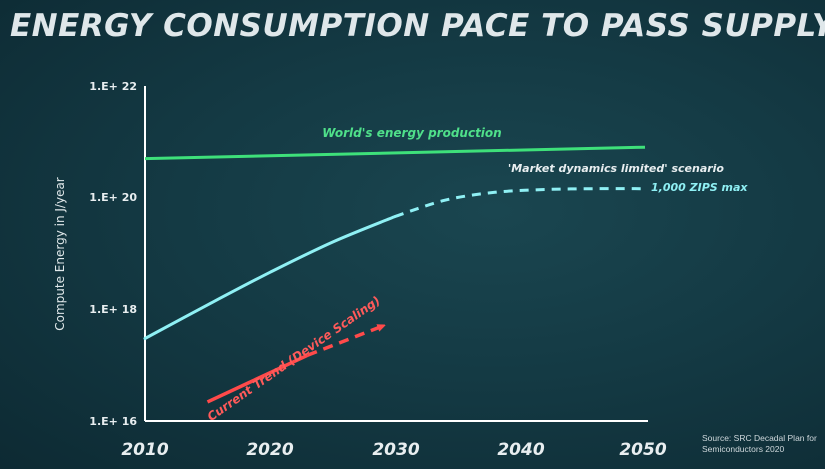 The image size is (825, 469). I want to click on x-tick-label: 2030, so click(395, 450).